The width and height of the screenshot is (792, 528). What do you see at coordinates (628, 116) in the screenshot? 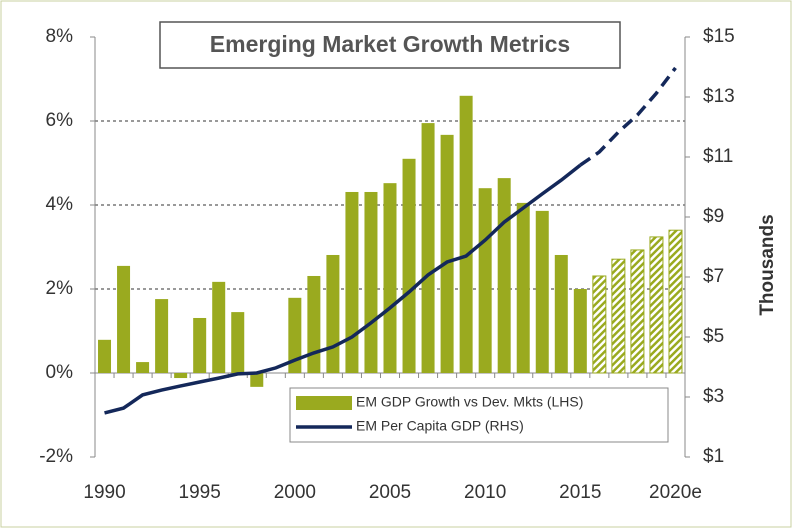
I see `line-projected` at bounding box center [628, 116].